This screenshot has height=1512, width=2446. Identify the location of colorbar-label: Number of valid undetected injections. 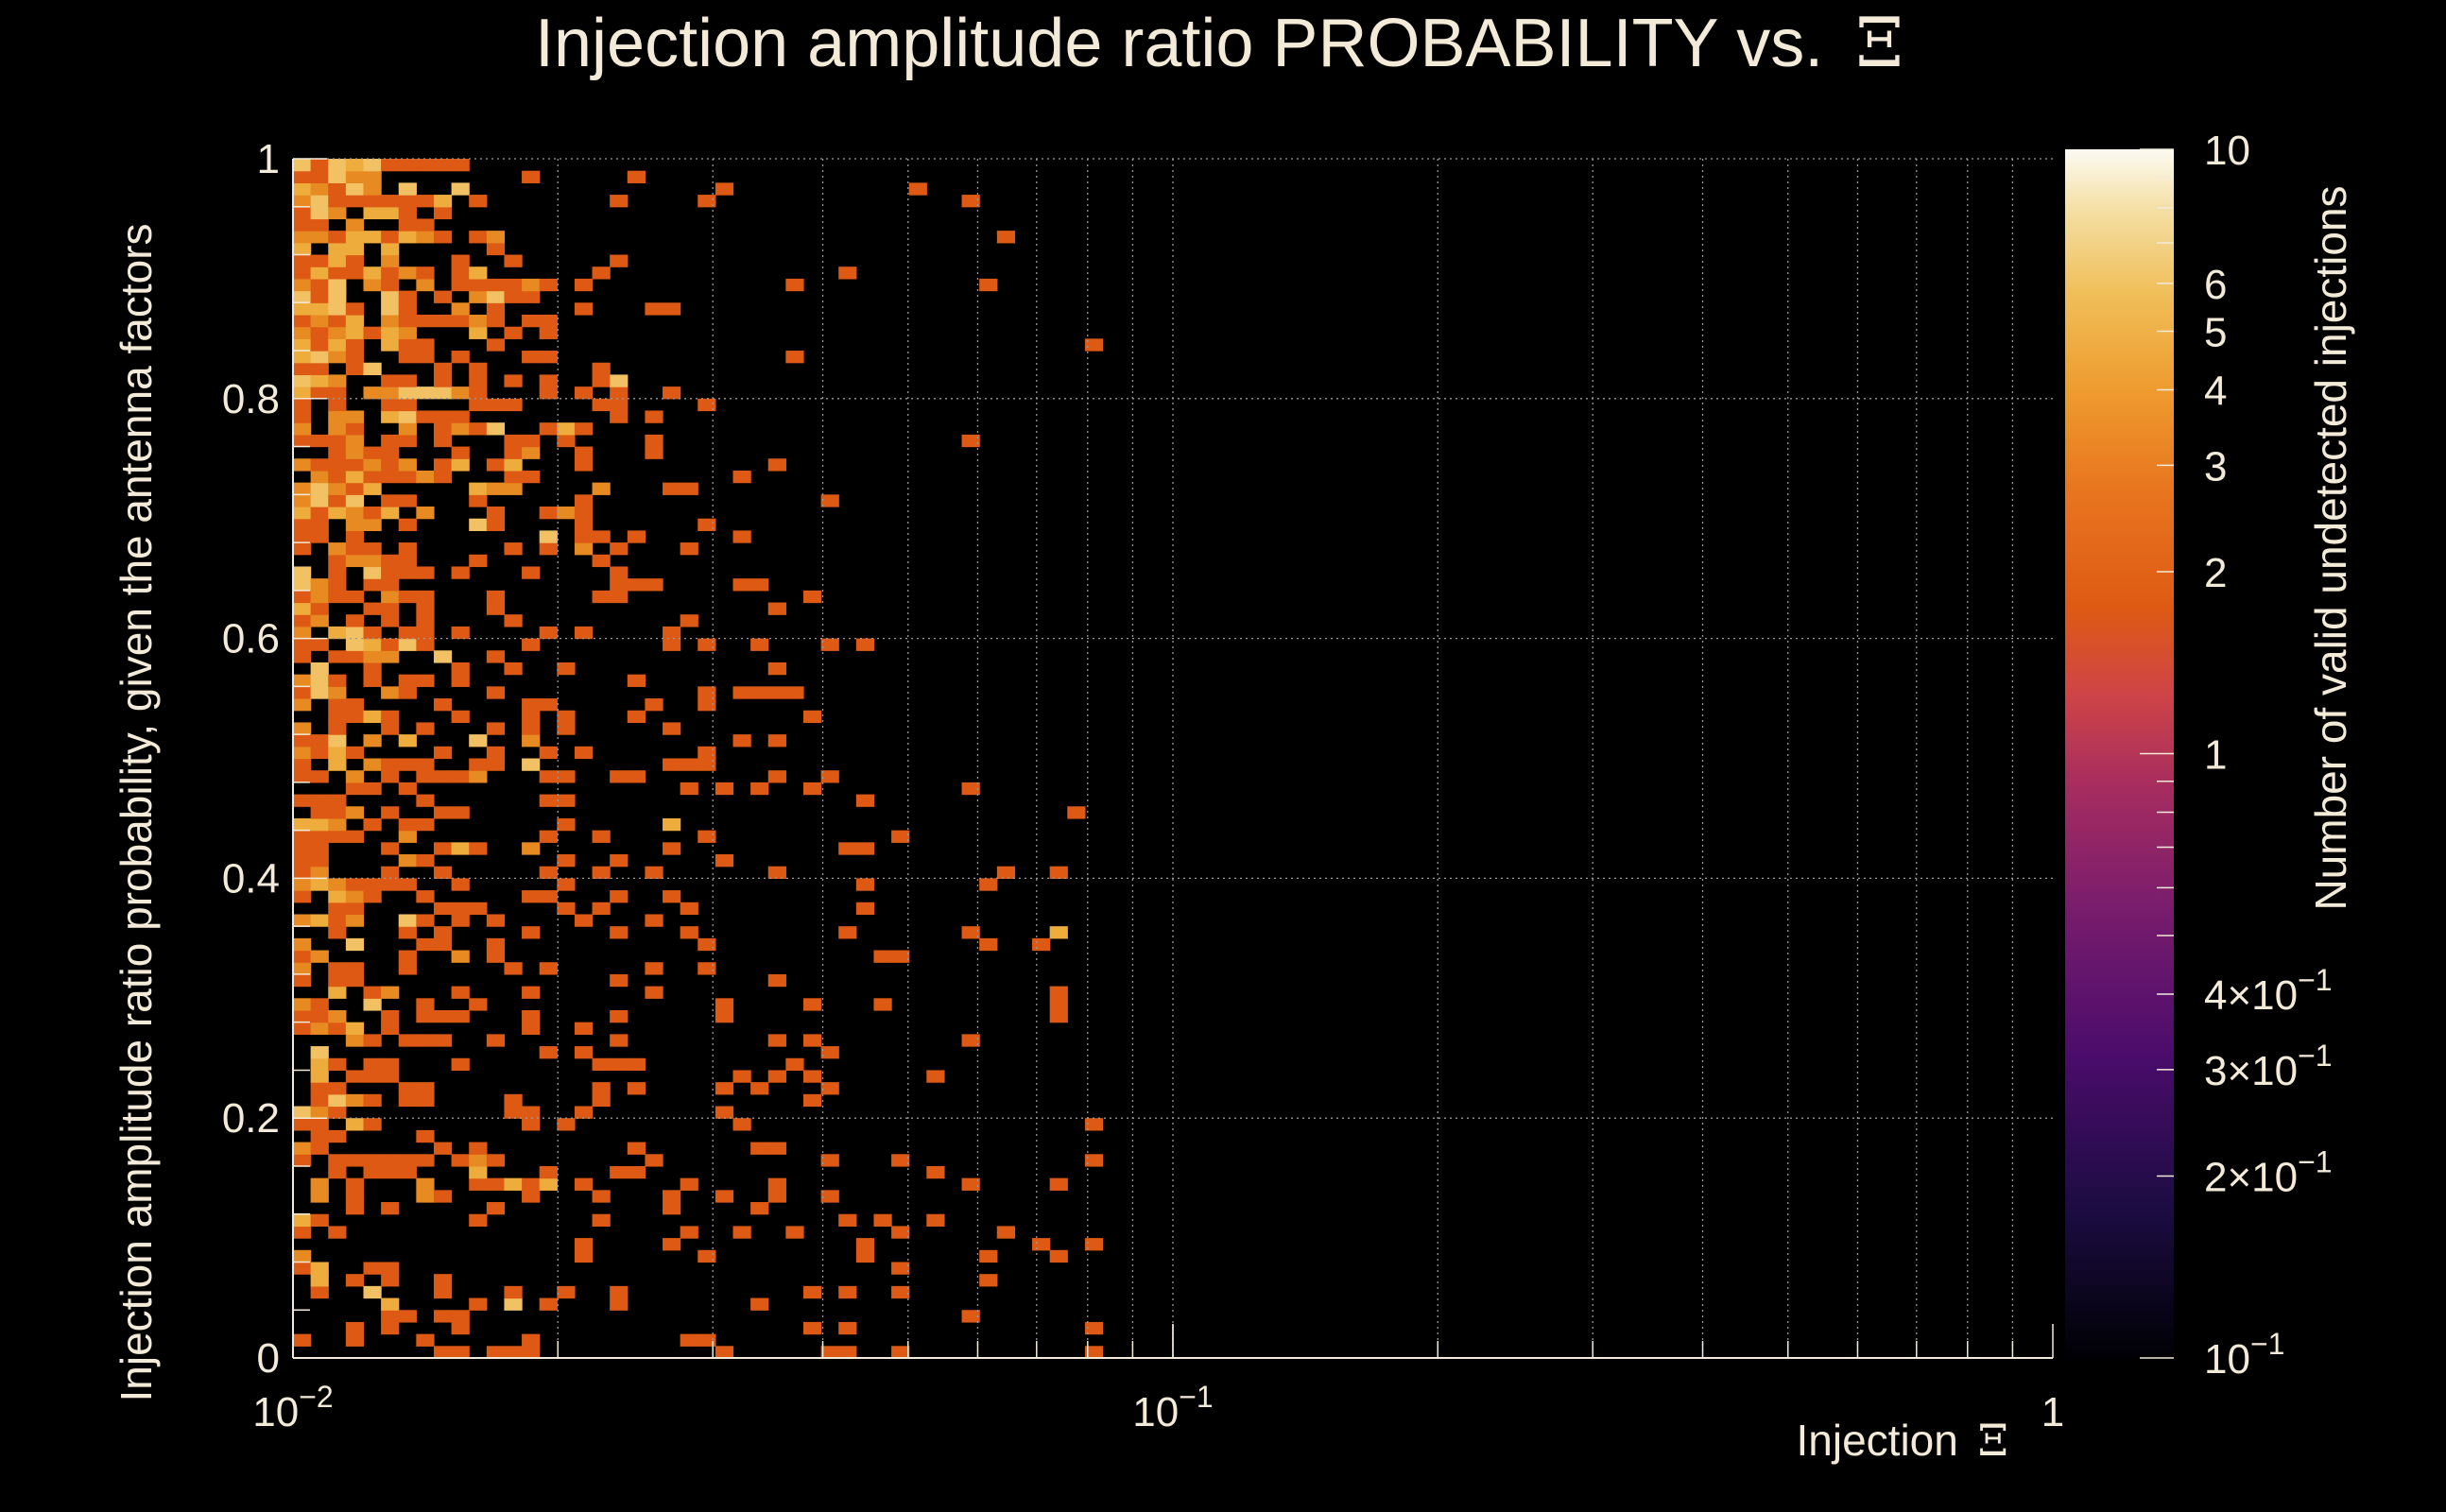
(2330, 547).